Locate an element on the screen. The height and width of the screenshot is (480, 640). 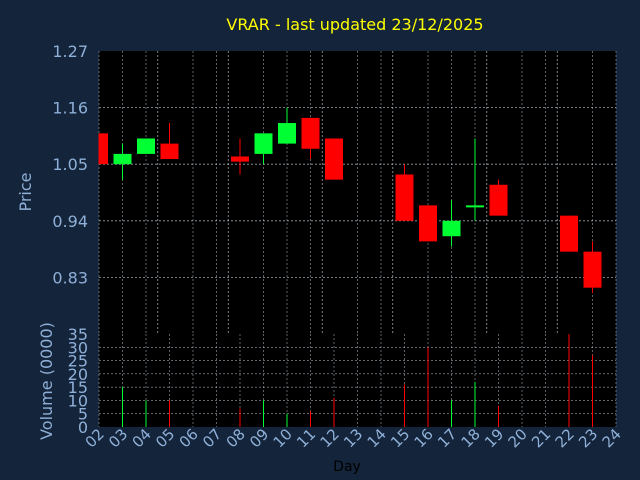
volume-y-tick-label: 30 is located at coordinates (78, 347).